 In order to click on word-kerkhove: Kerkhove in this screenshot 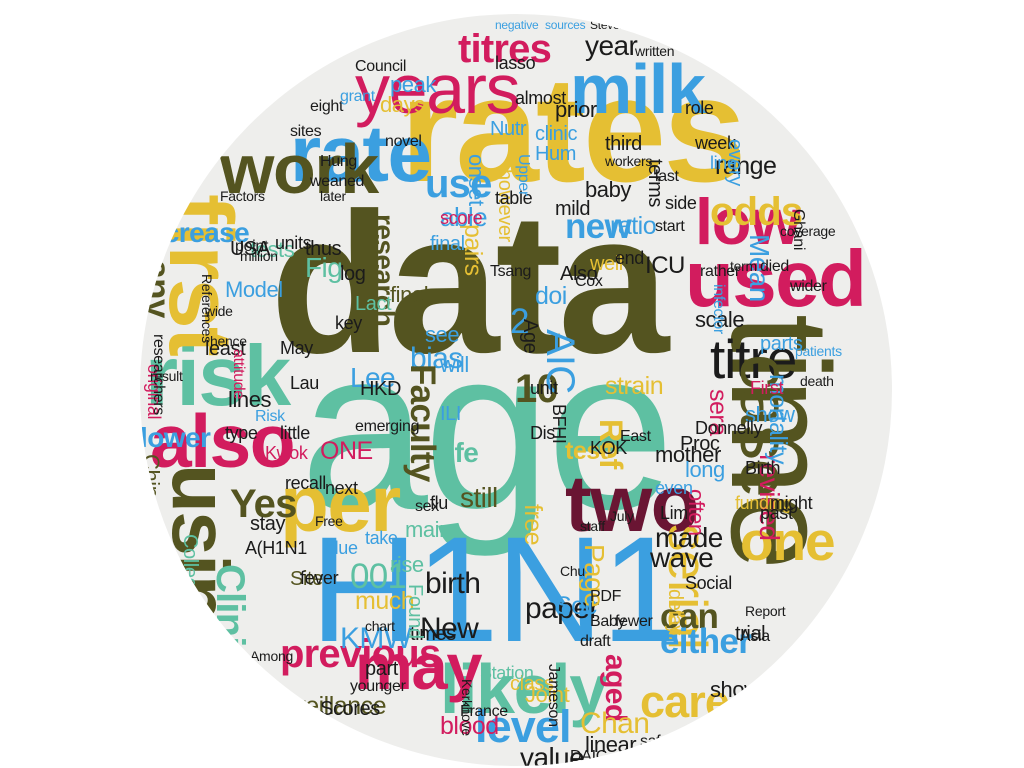, I will do `click(467, 707)`.